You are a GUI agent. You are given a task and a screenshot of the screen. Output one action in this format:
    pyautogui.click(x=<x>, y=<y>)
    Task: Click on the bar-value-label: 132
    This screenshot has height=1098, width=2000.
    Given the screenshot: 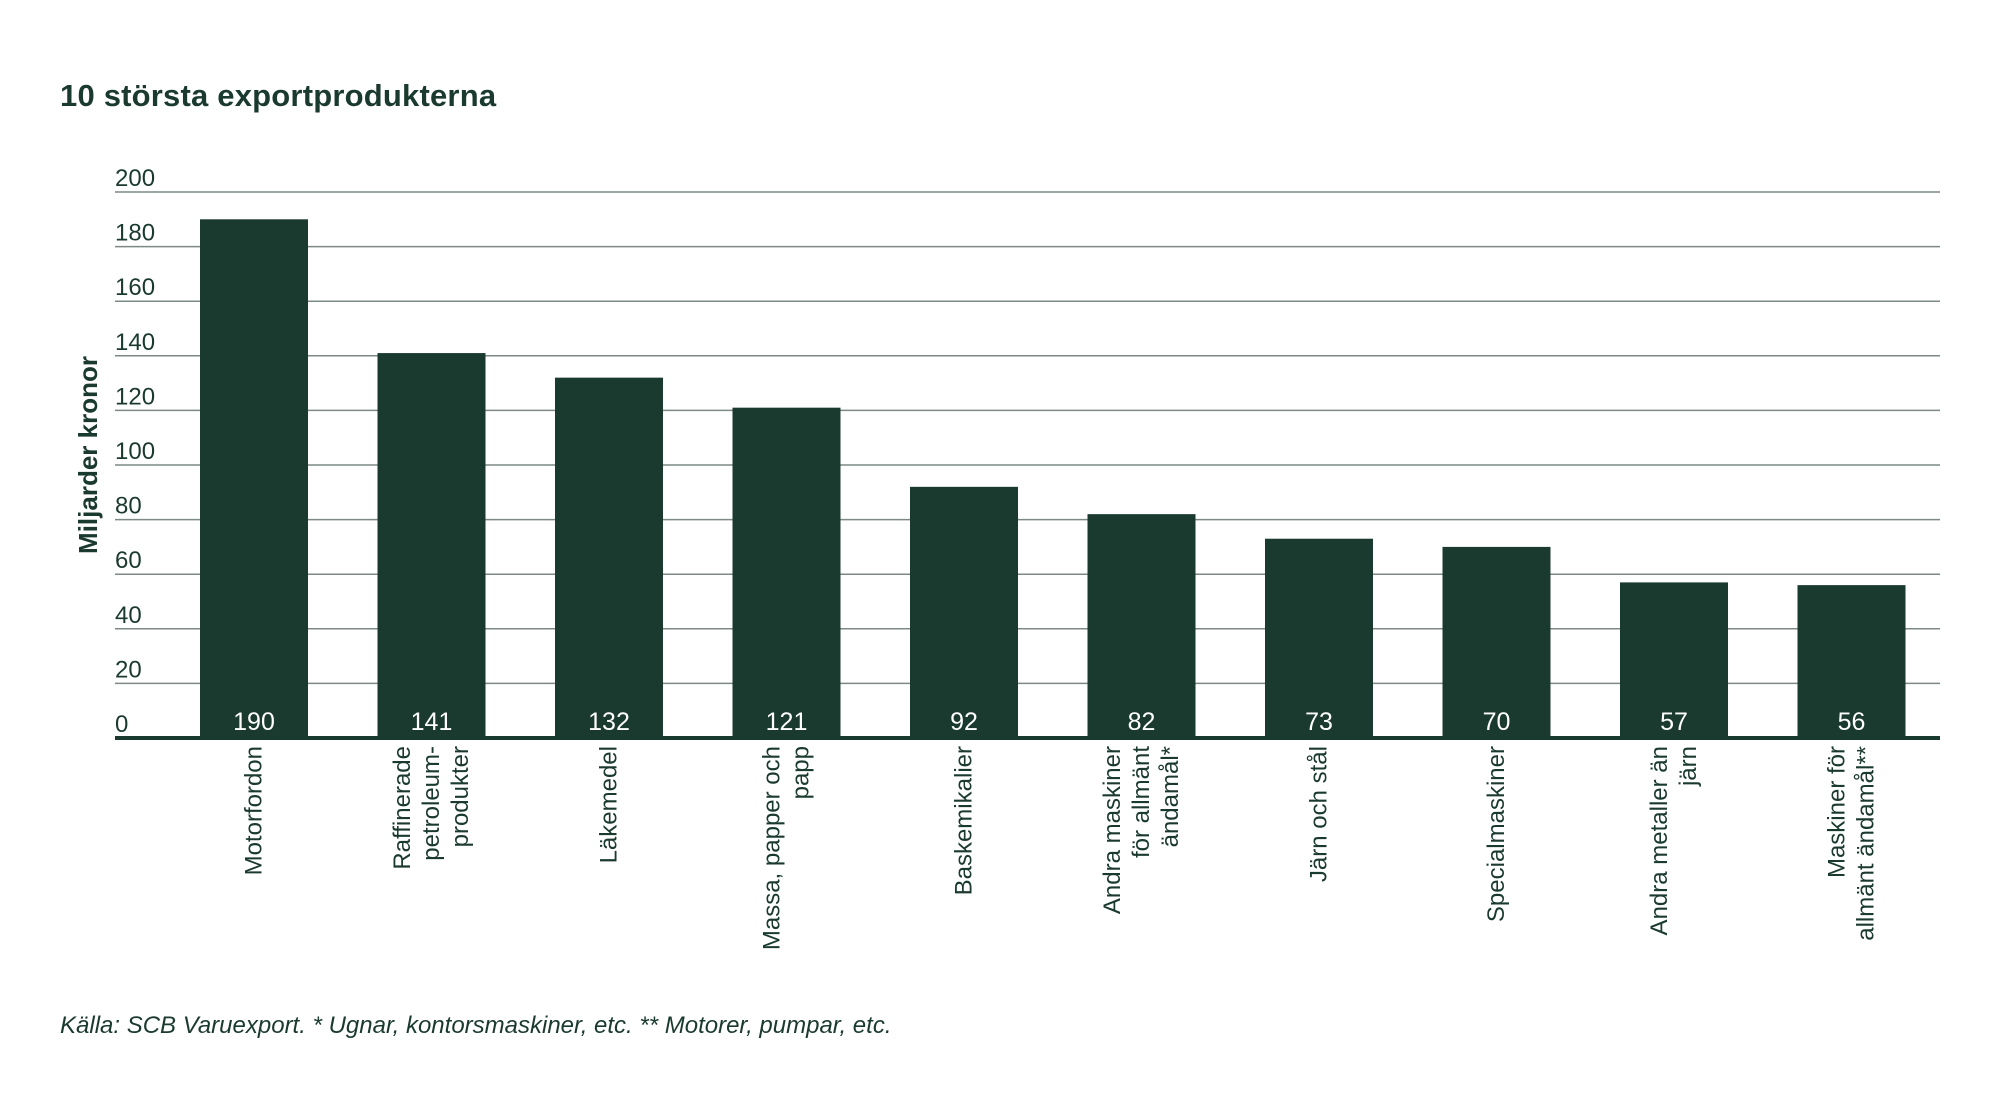 What is the action you would take?
    pyautogui.click(x=609, y=722)
    